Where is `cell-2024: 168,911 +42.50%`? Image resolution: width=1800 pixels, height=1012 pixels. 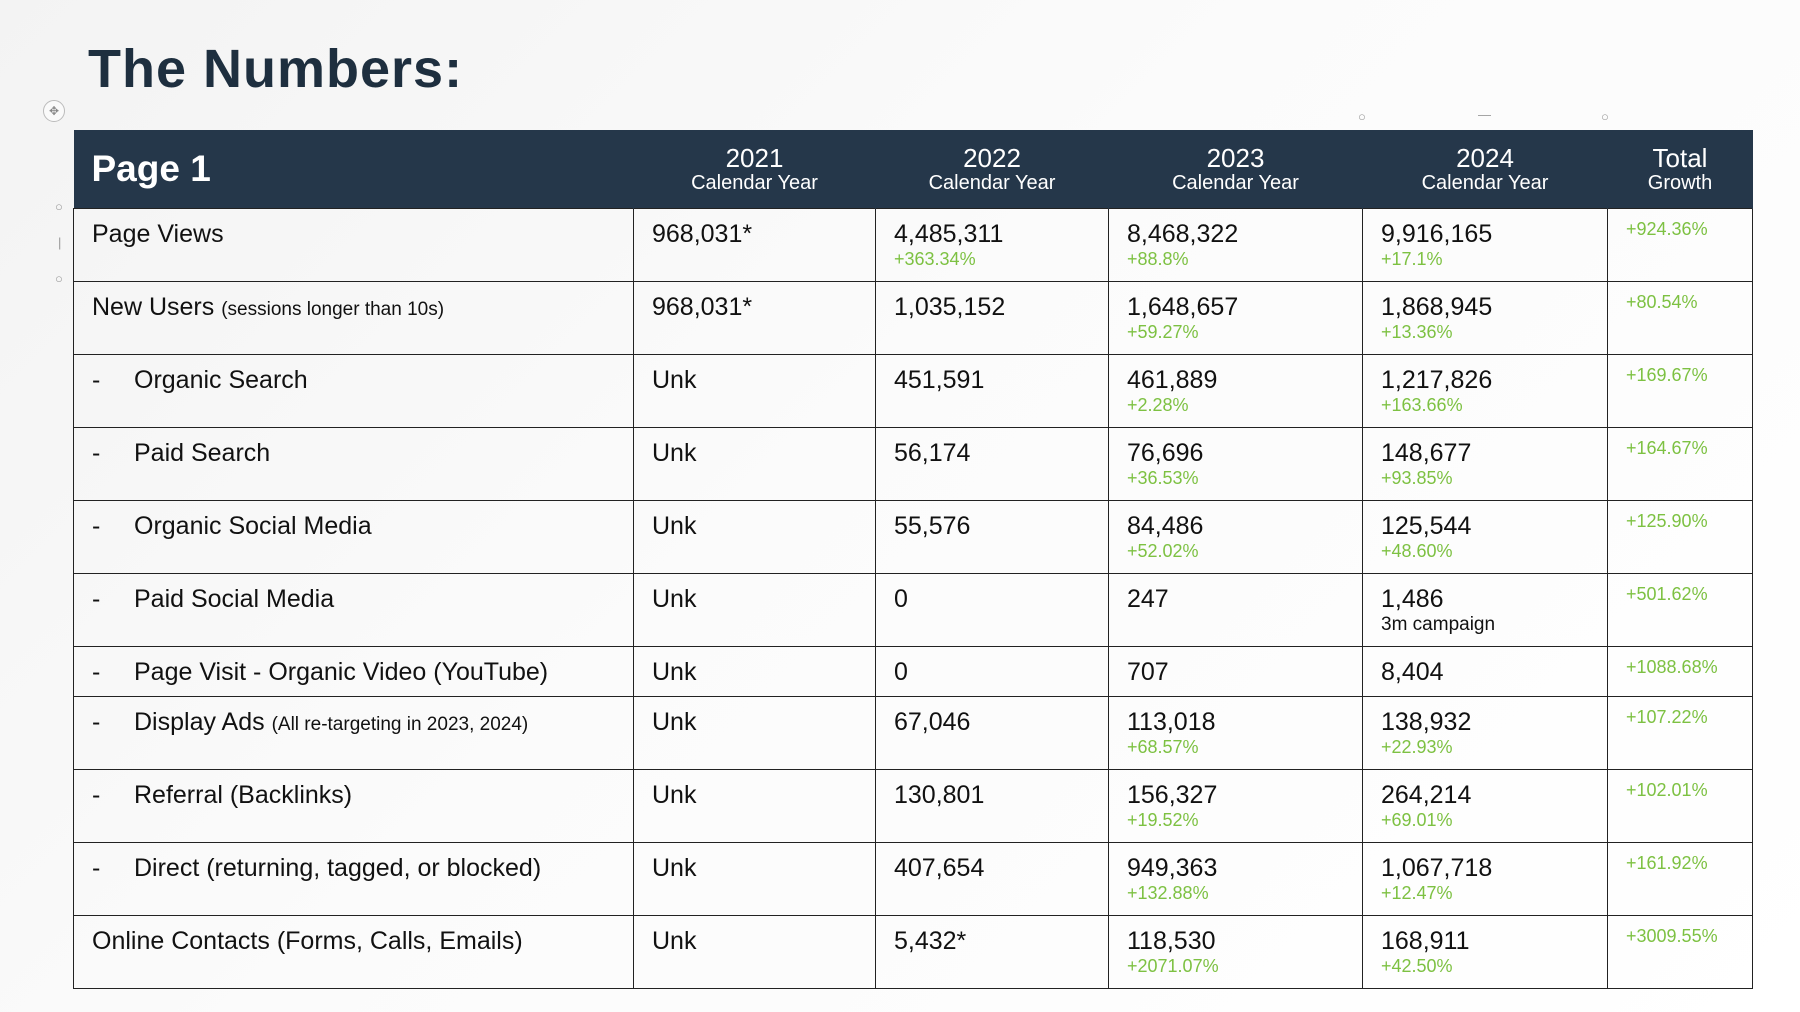
cell-2024: 168,911 +42.50% is located at coordinates (1485, 952).